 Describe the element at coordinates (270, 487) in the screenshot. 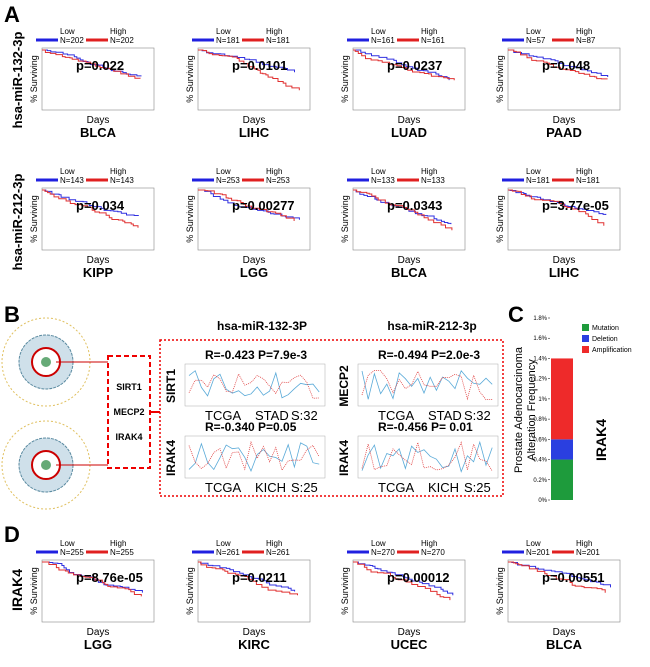

I see `cancer: KICH` at that location.